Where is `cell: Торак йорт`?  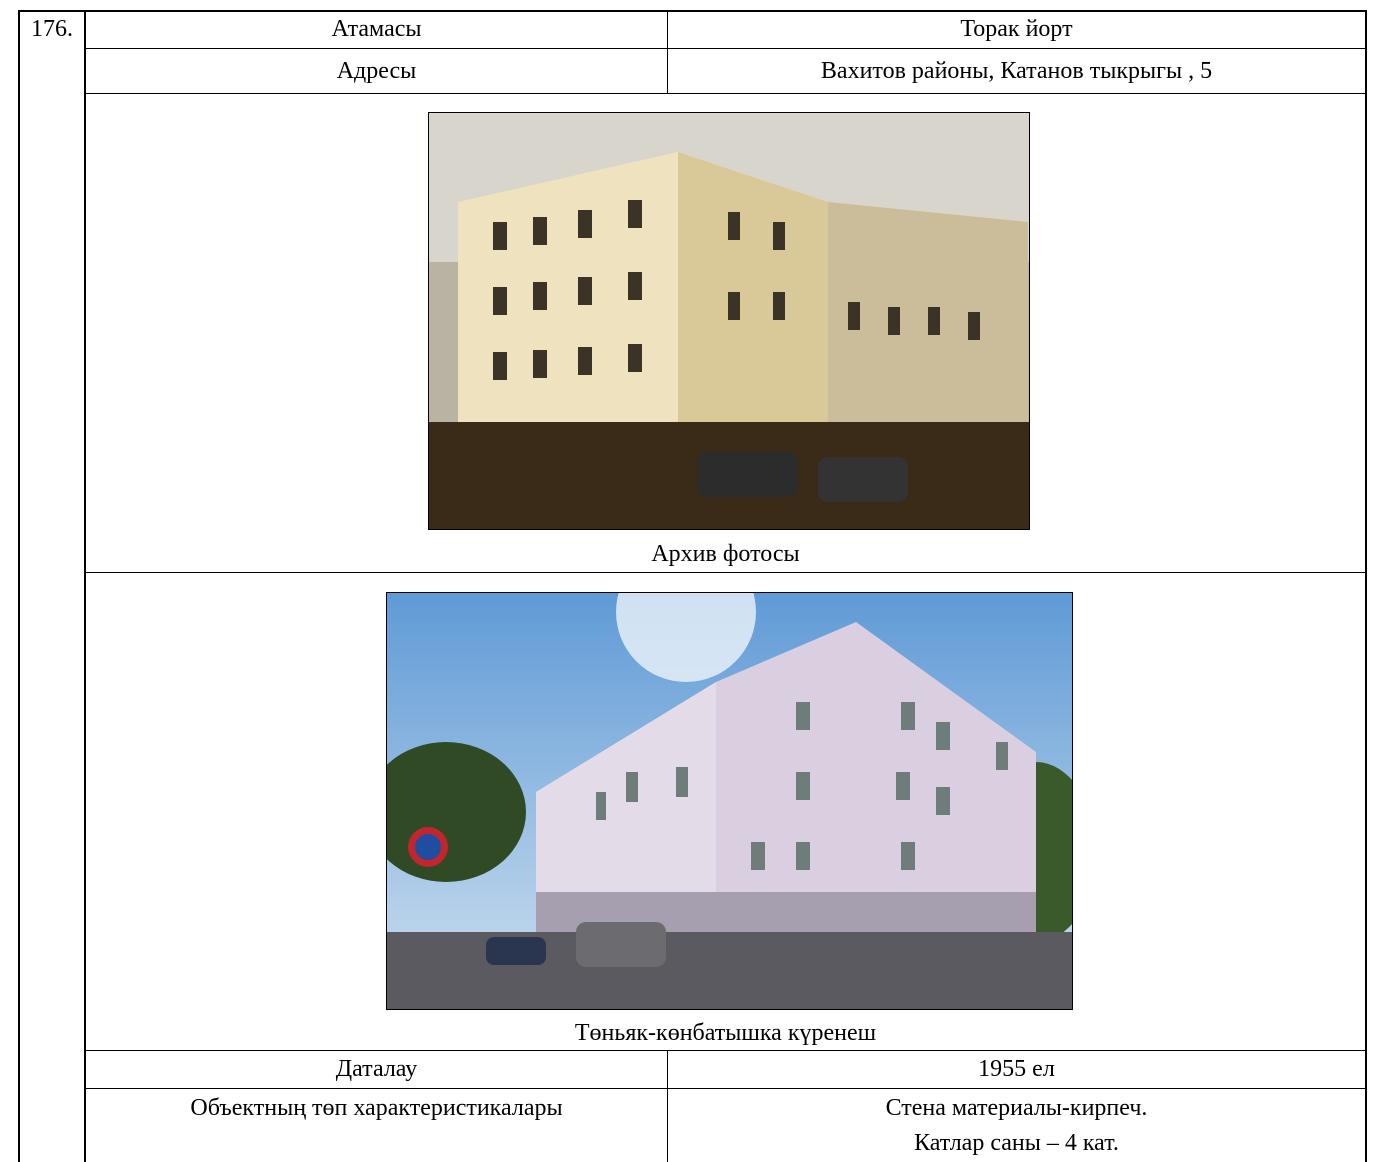
cell: Торак йорт is located at coordinates (1016, 29).